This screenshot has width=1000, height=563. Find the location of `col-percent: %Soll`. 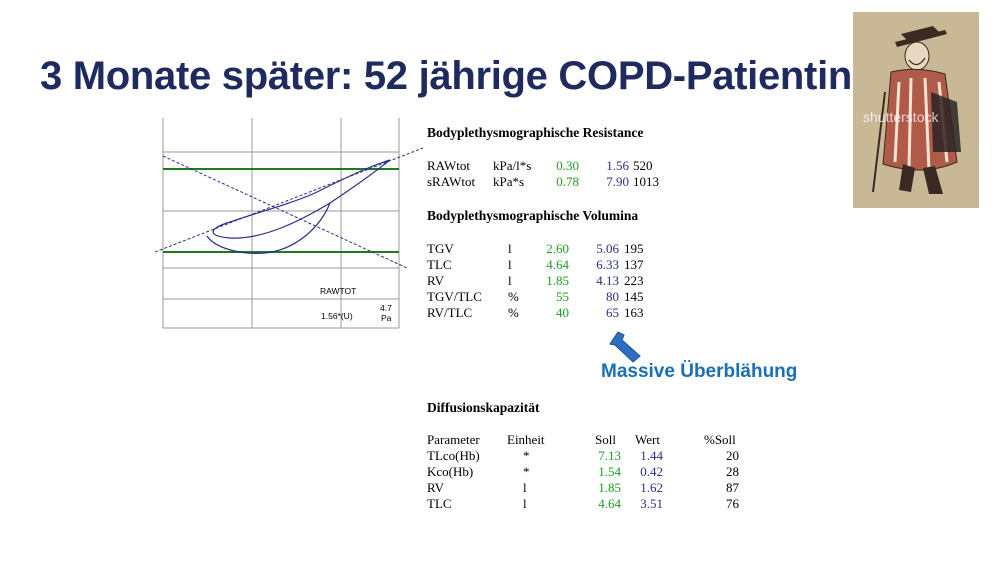

col-percent: %Soll is located at coordinates (720, 439).